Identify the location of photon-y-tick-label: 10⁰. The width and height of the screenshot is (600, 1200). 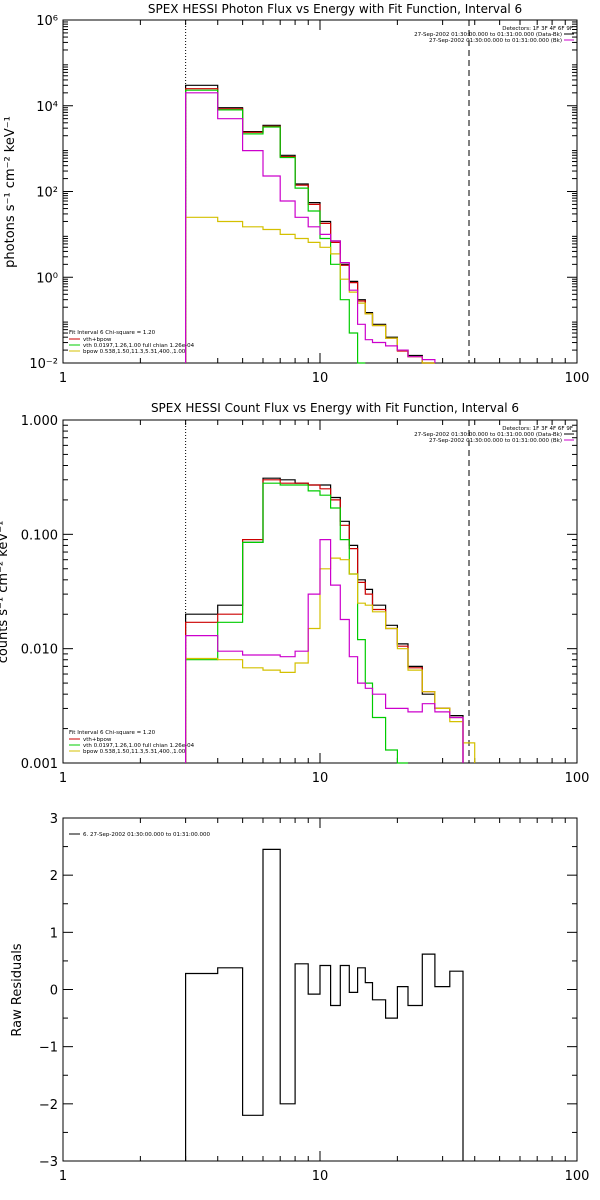
(47, 278).